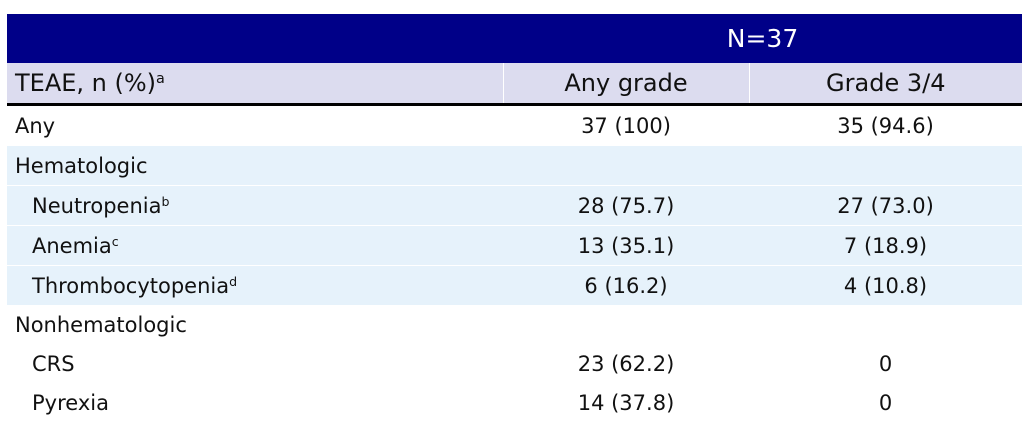 The height and width of the screenshot is (430, 1034). Describe the element at coordinates (514, 402) in the screenshot. I see `table-row: Pyrexia 14 (37.8) 0` at that location.